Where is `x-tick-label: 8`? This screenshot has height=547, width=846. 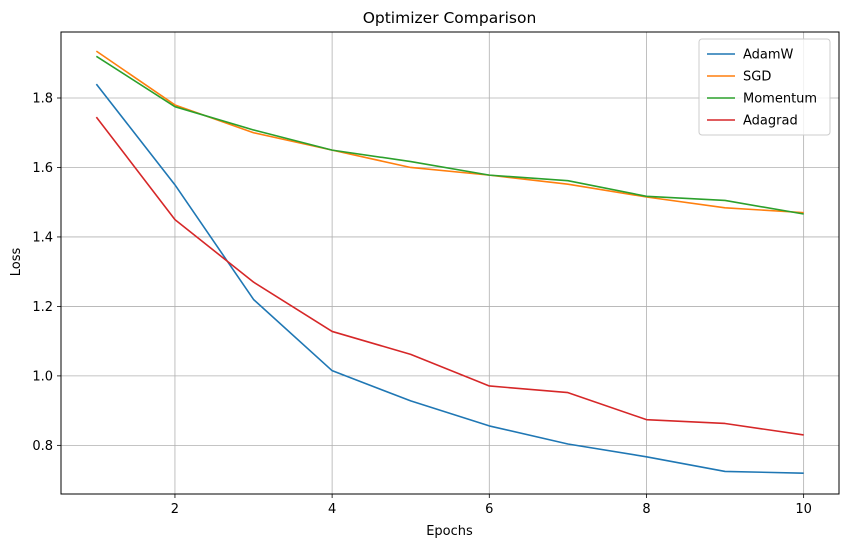 x-tick-label: 8 is located at coordinates (646, 509).